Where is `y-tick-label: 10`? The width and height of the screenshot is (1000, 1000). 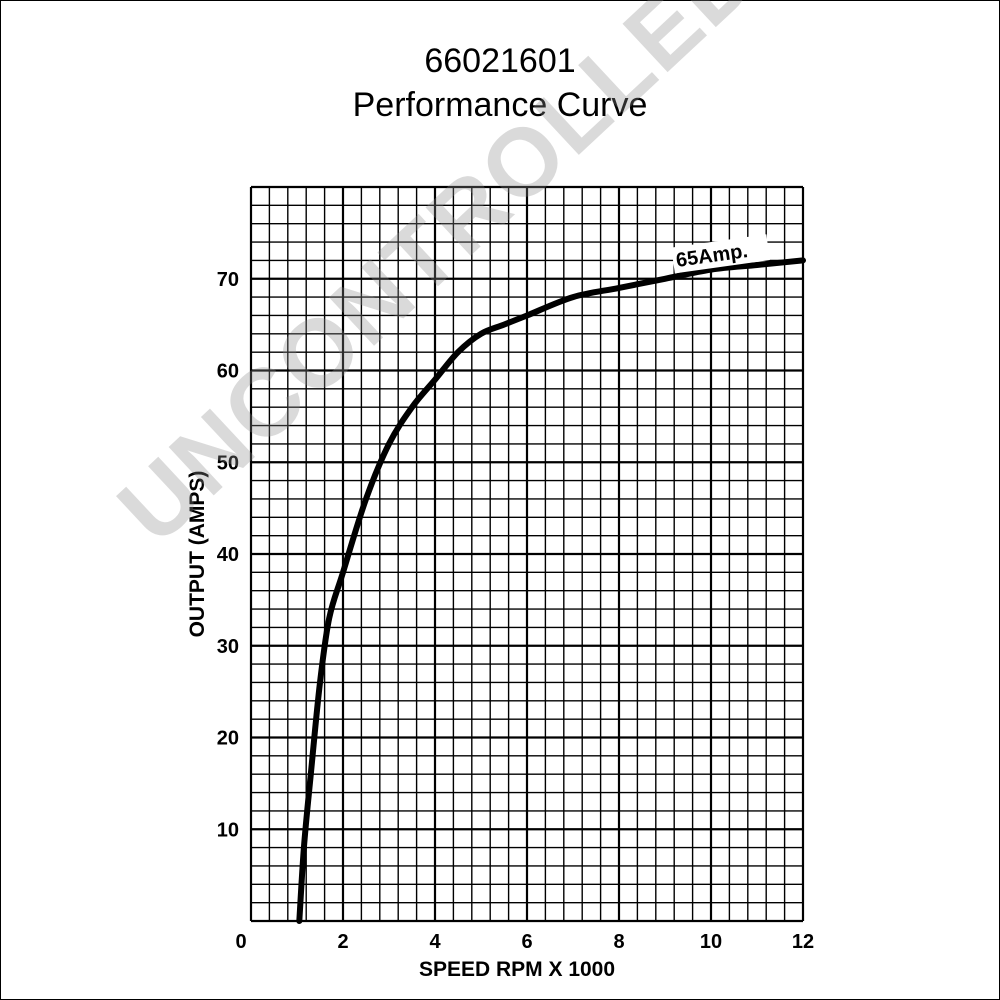
y-tick-label: 10 is located at coordinates (228, 830).